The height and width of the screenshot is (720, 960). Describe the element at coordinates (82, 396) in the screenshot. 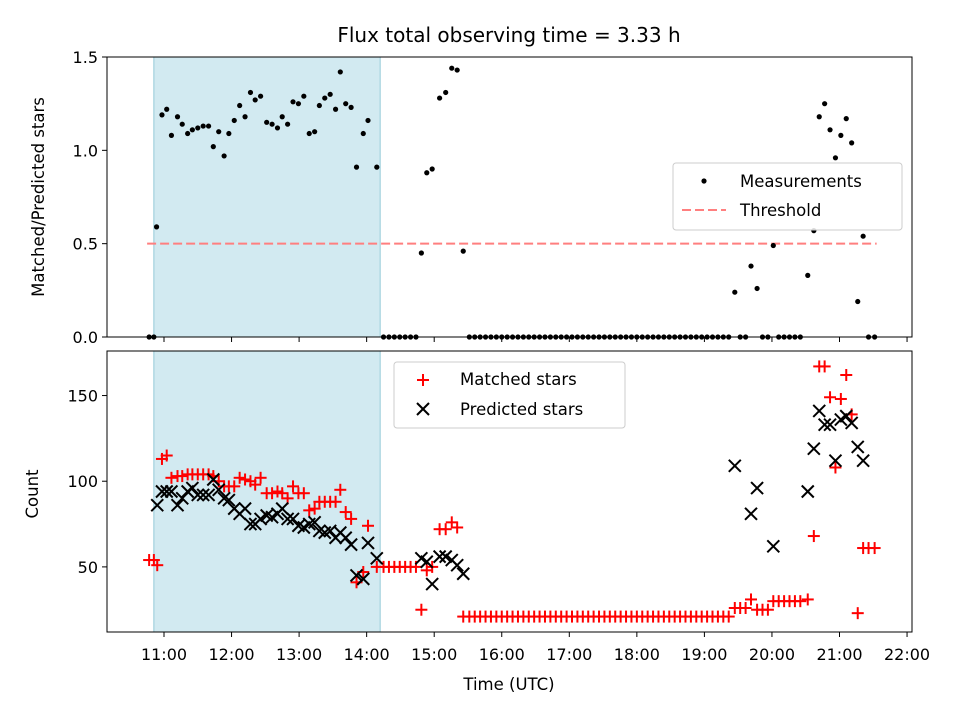

I see `bottom-y-tick-label: 150` at that location.